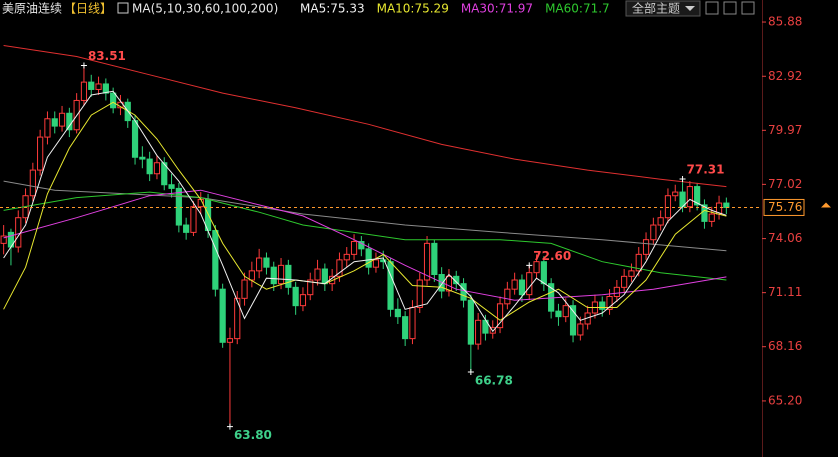 The image size is (838, 457). Describe the element at coordinates (690, 8) in the screenshot. I see `dropdown-arrow` at that location.